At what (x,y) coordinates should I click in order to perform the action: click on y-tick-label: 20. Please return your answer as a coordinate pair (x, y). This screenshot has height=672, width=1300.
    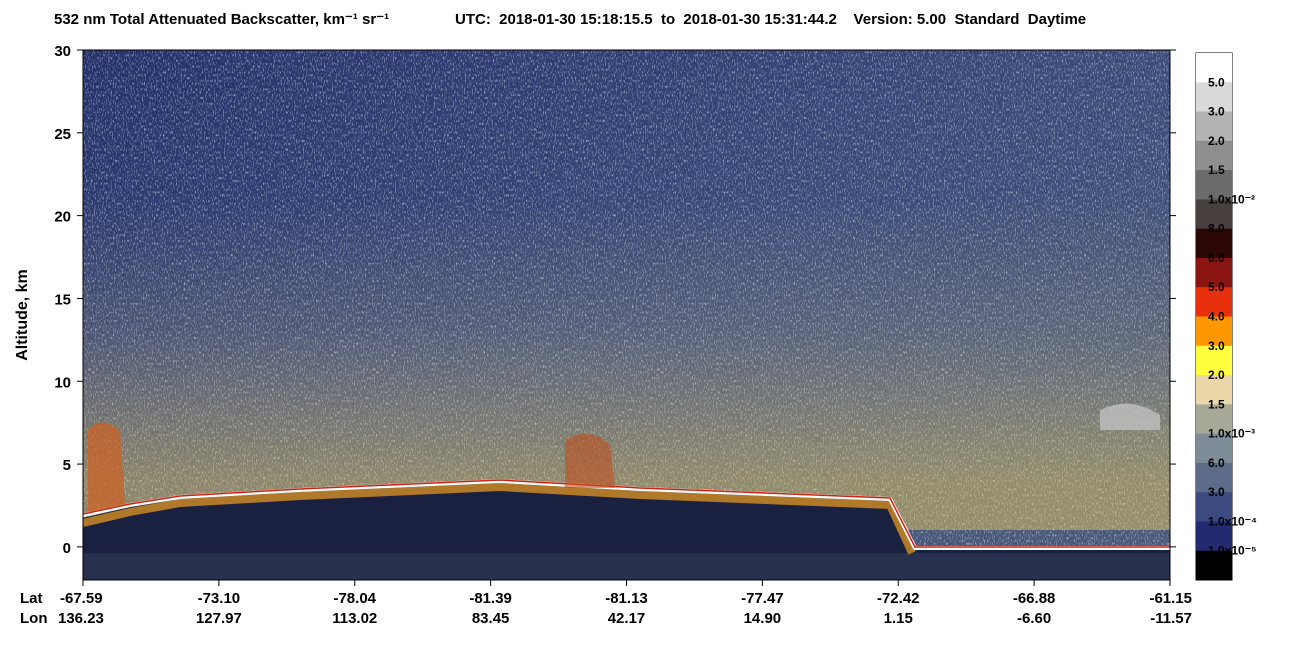
    Looking at the image, I should click on (62, 217).